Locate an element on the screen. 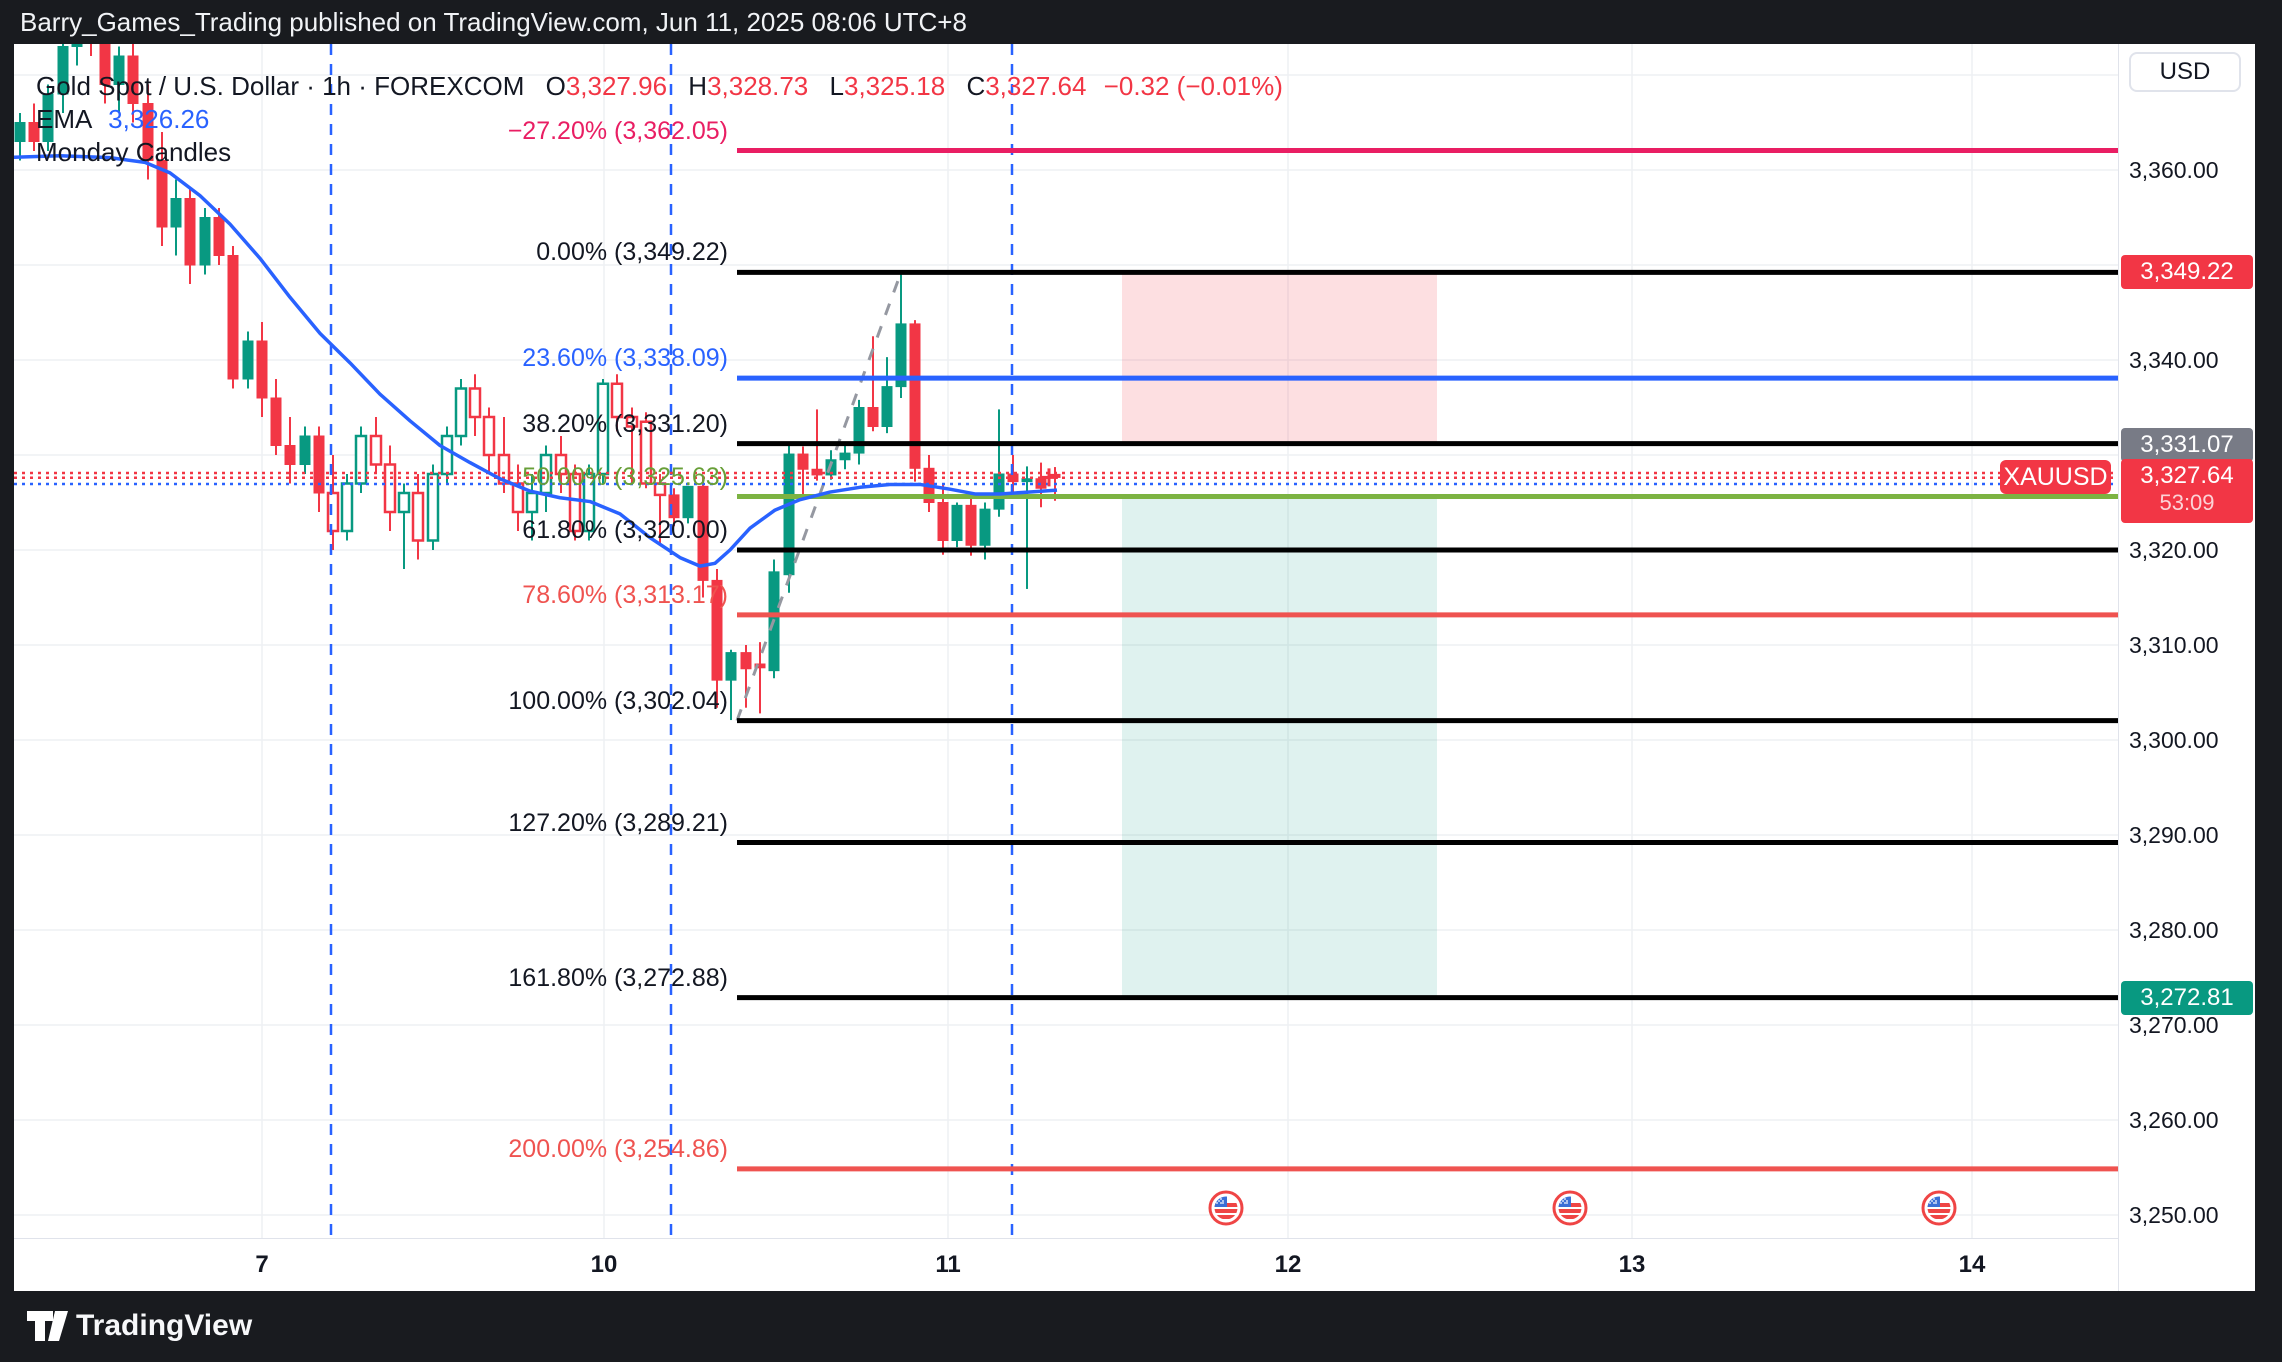 This screenshot has height=1362, width=2282. fib-level-label: 50.00% (3,325.63) is located at coordinates (625, 476).